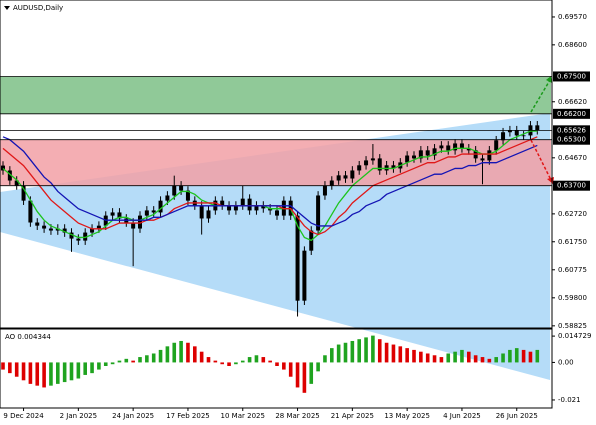  What do you see at coordinates (549, 79) in the screenshot?
I see `up-arrow-head` at bounding box center [549, 79].